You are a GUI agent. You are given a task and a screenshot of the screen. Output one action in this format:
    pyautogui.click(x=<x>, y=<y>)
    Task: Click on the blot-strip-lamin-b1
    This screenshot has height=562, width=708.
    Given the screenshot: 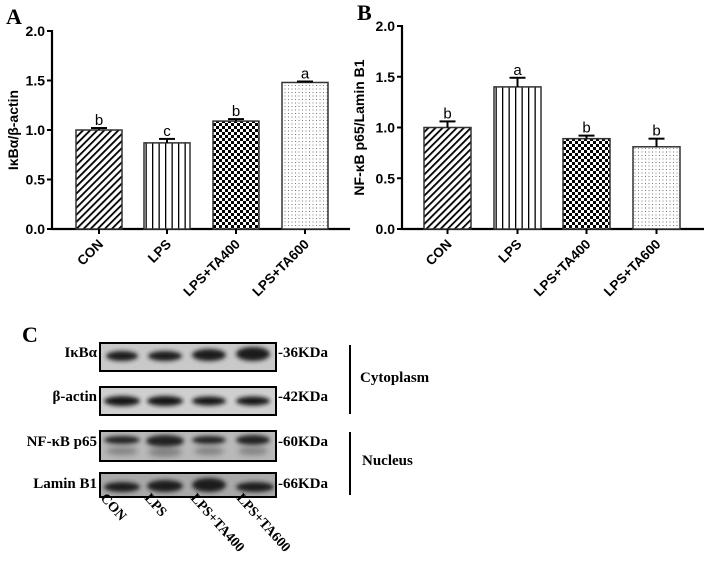 What is the action you would take?
    pyautogui.click(x=188, y=485)
    